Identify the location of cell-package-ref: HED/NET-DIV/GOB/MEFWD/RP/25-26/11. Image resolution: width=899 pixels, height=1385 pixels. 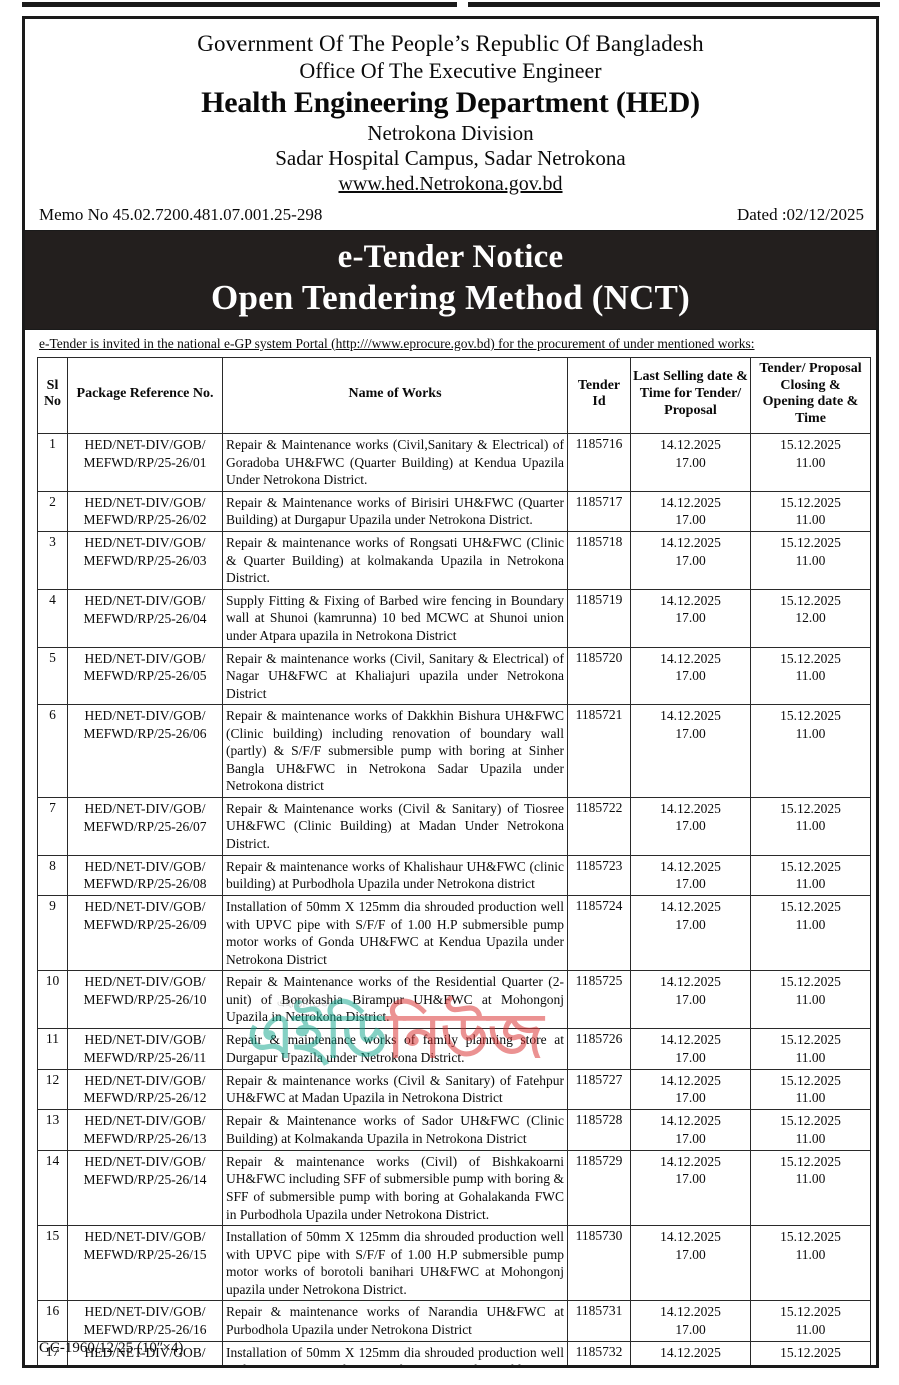
(145, 1049).